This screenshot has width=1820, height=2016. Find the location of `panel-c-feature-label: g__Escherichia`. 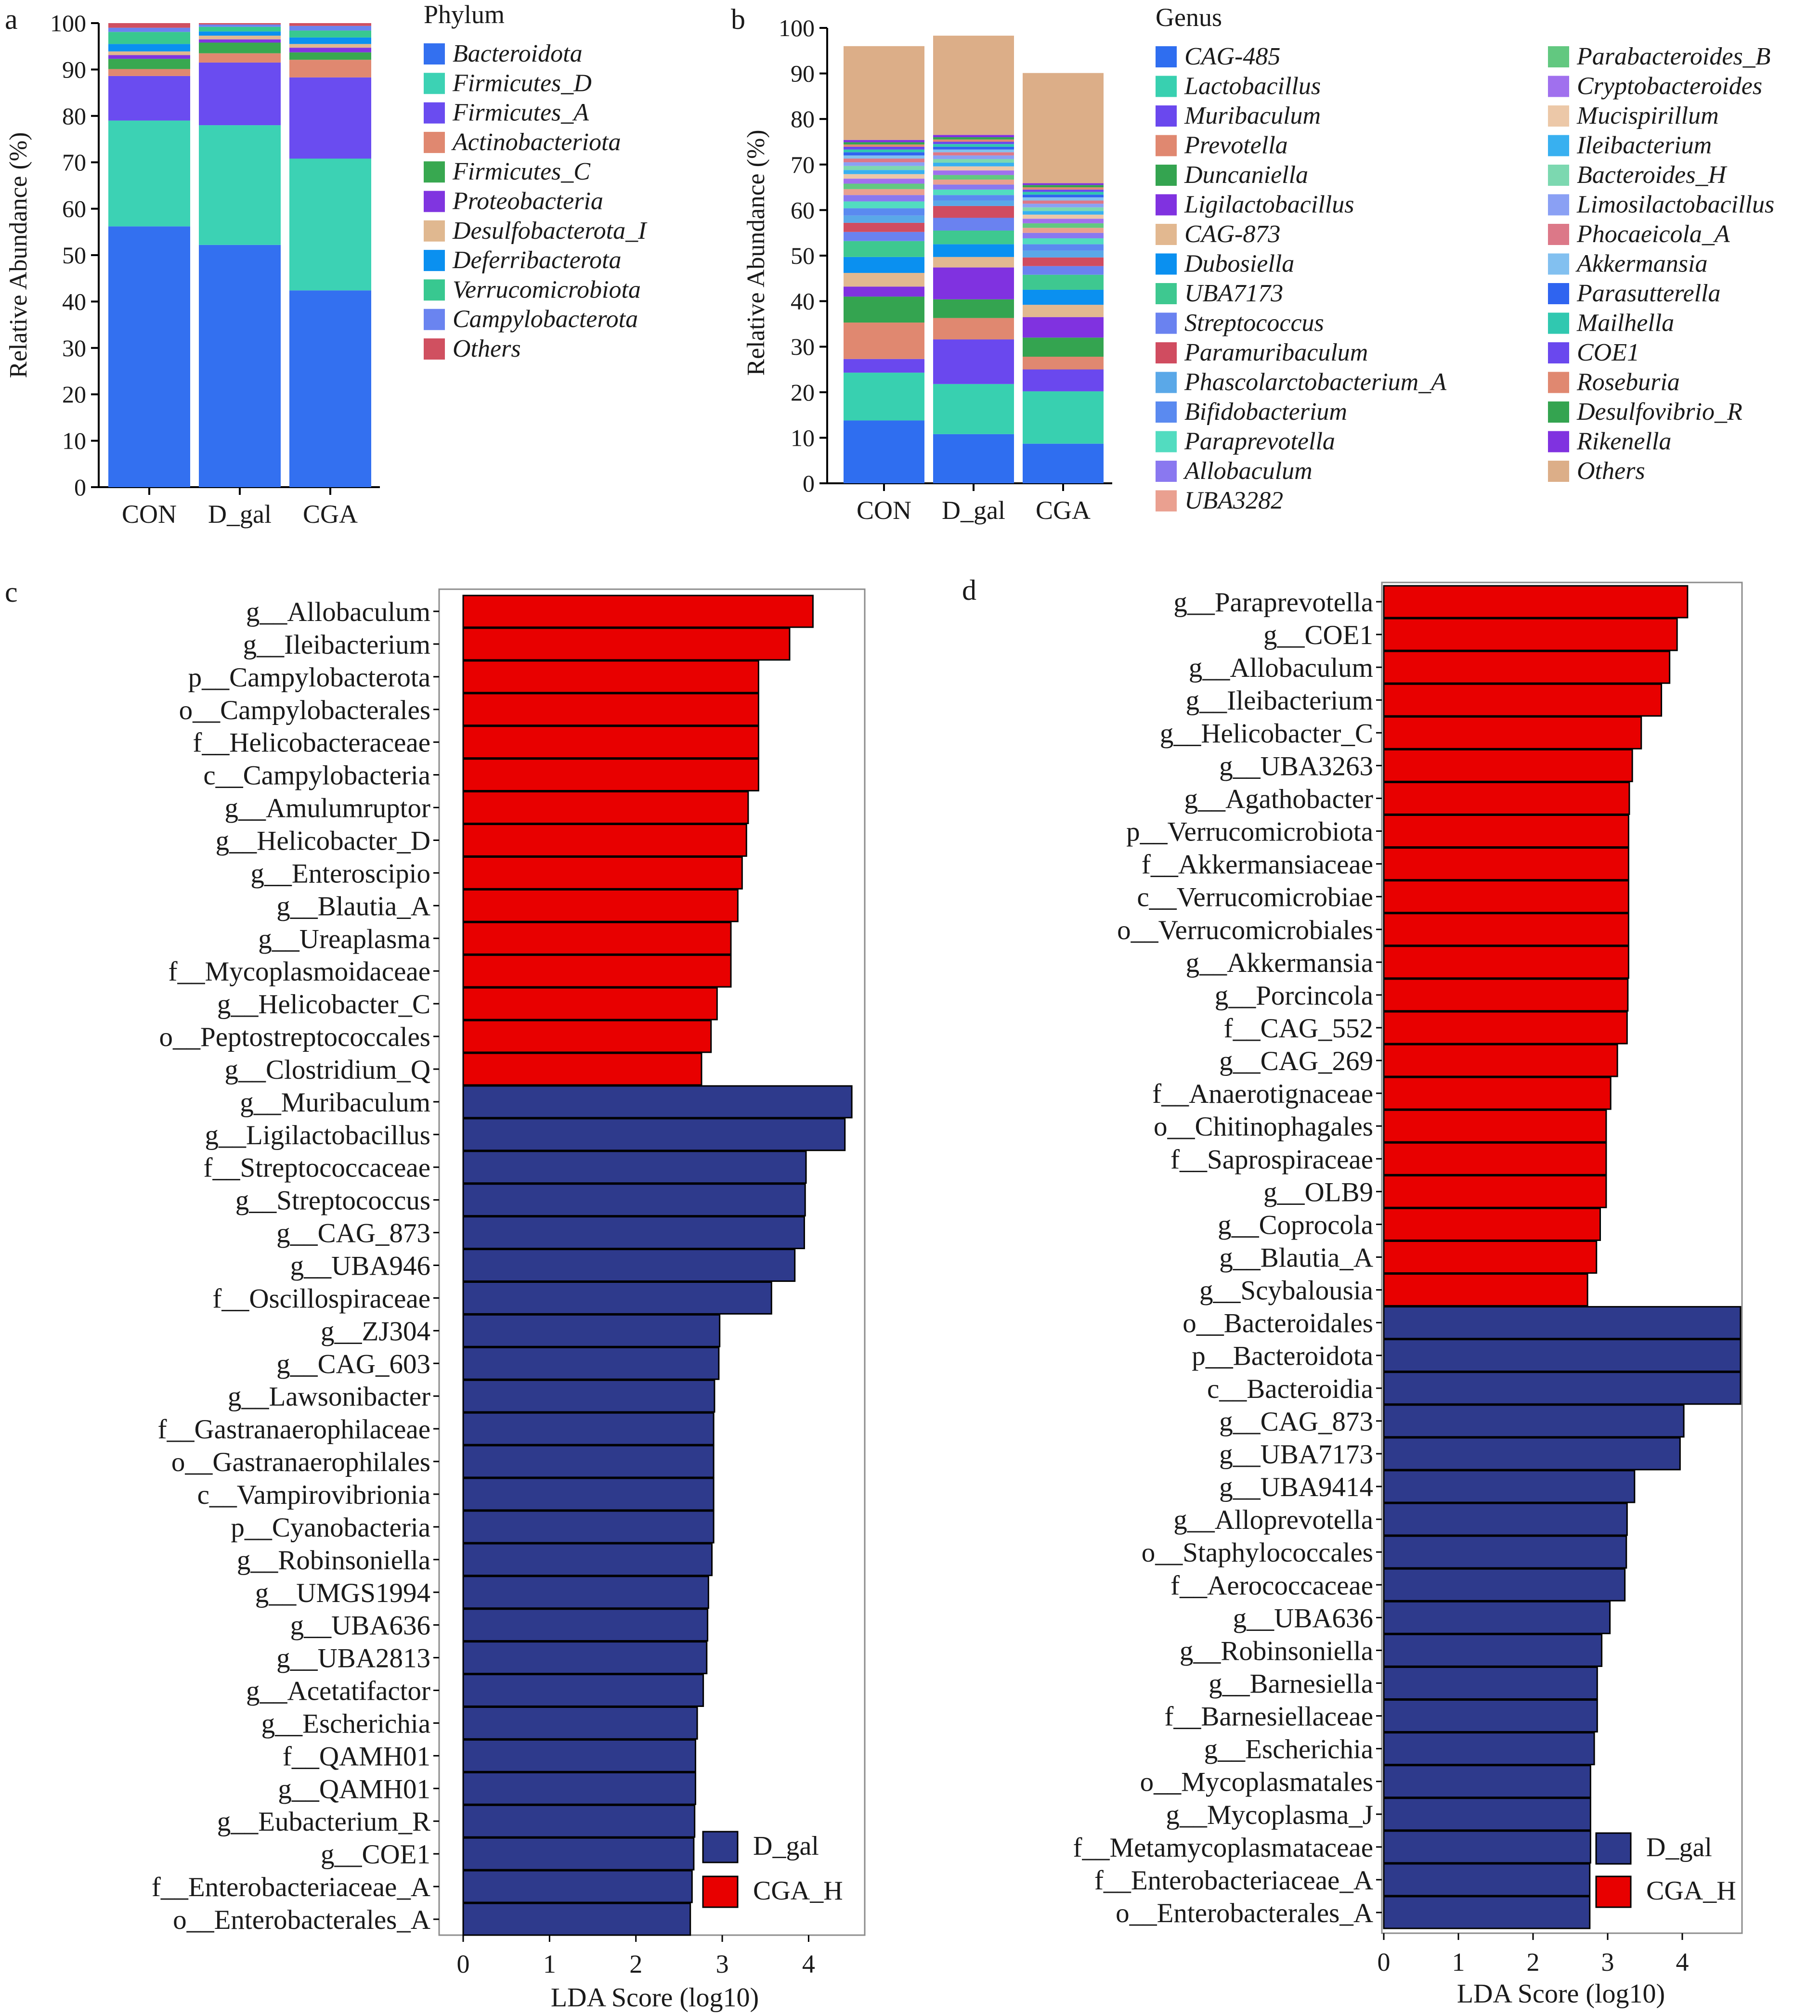

panel-c-feature-label: g__Escherichia is located at coordinates (345, 1723).